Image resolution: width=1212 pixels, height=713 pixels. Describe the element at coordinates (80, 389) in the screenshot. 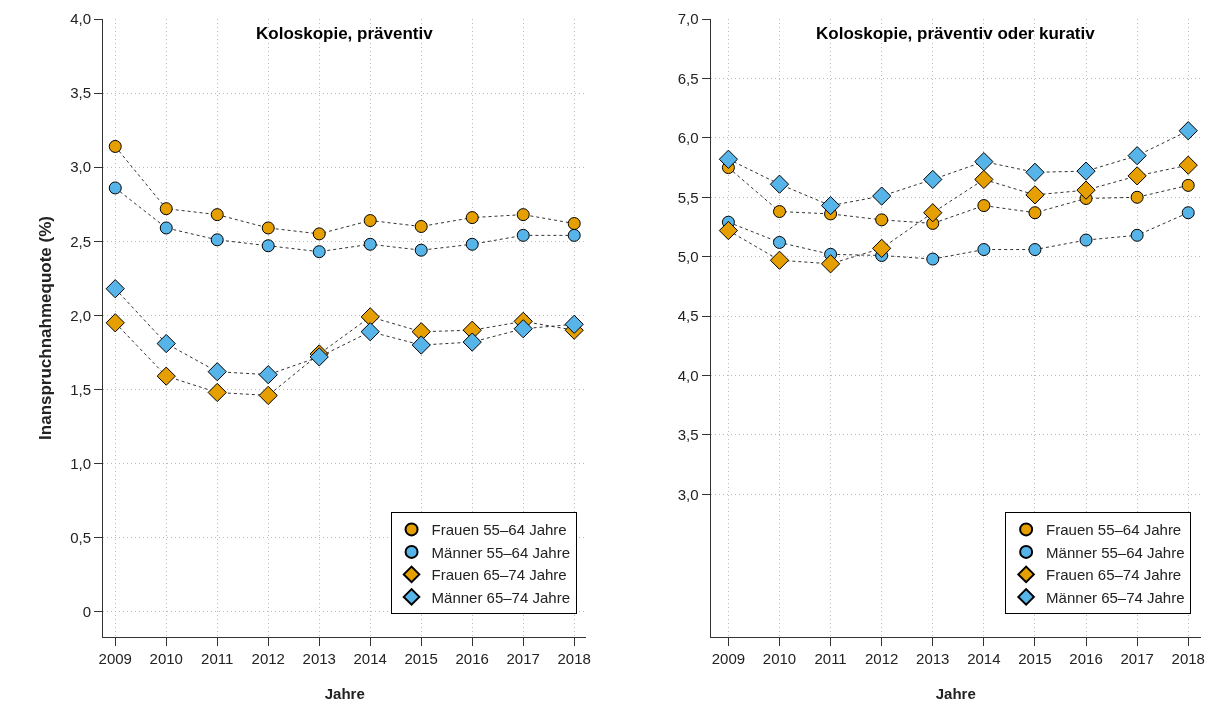

I see `y-tick-label: 1,5` at that location.